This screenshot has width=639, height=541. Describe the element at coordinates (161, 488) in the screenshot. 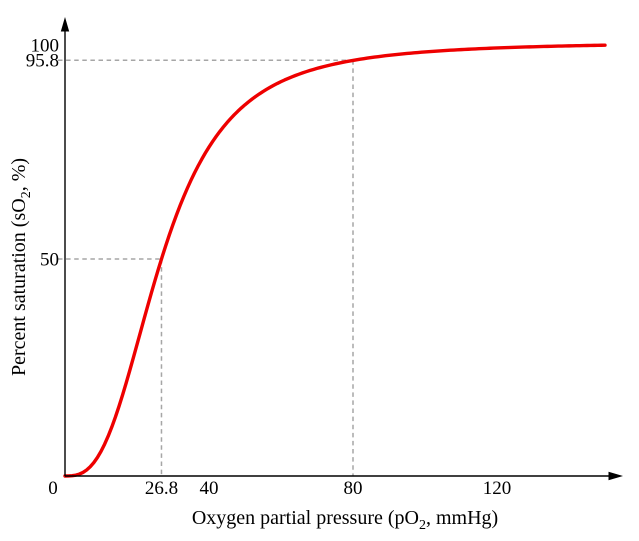

I see `x-tick-label-26.8: 26.8` at that location.